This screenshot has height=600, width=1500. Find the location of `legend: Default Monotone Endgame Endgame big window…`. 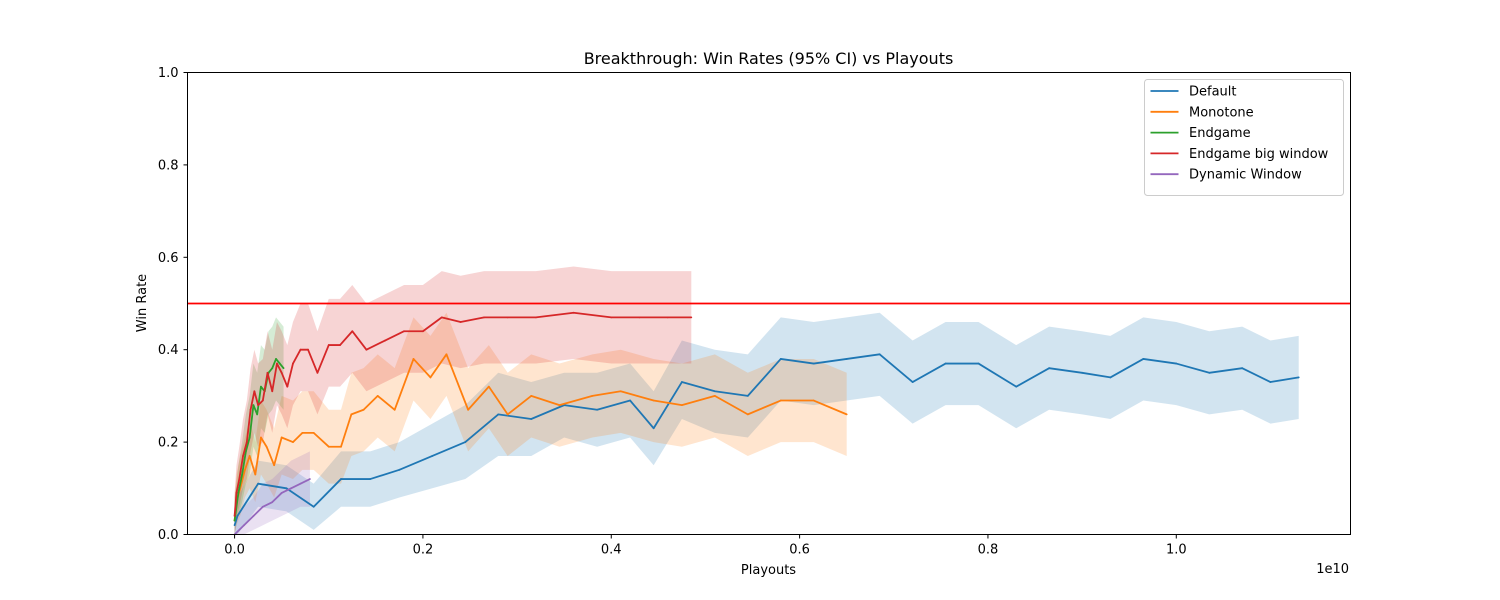

legend: Default Monotone Endgame Endgame big window… is located at coordinates (1244, 137).